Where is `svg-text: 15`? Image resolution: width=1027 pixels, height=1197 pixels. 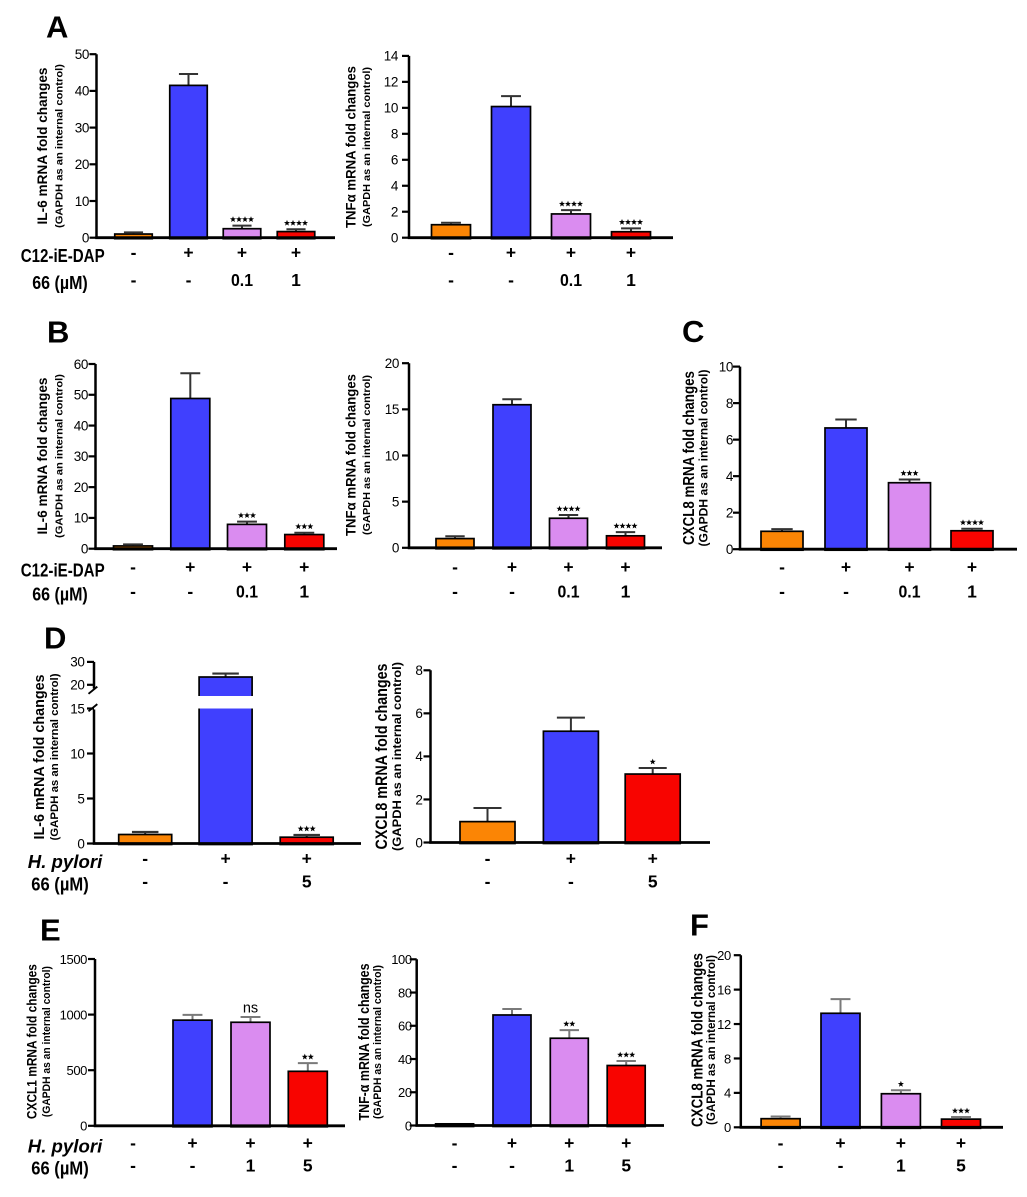 svg-text: 15 is located at coordinates (392, 409).